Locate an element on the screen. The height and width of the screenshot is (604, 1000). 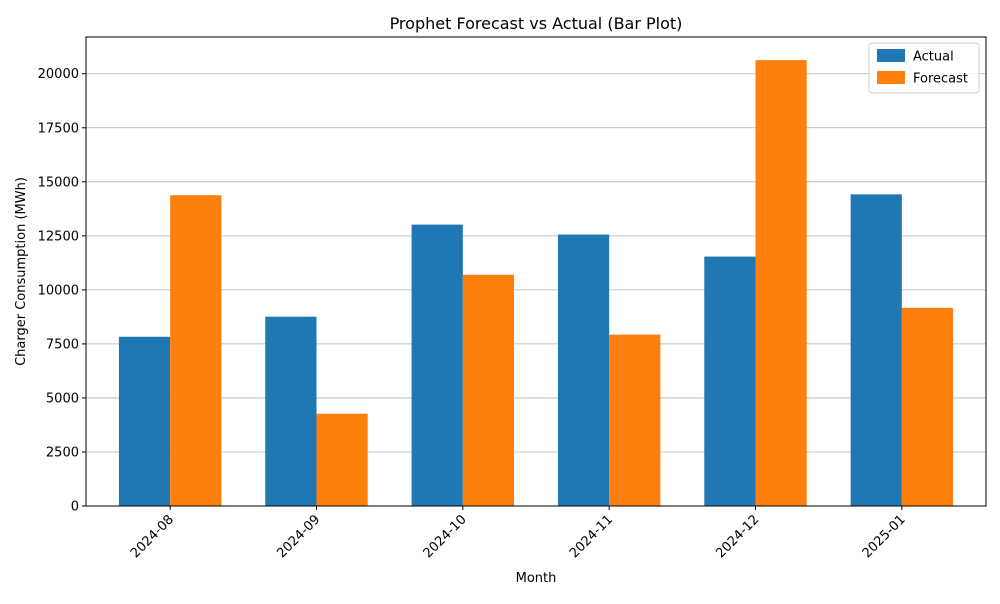
legend-swatch-actual is located at coordinates (891, 55).